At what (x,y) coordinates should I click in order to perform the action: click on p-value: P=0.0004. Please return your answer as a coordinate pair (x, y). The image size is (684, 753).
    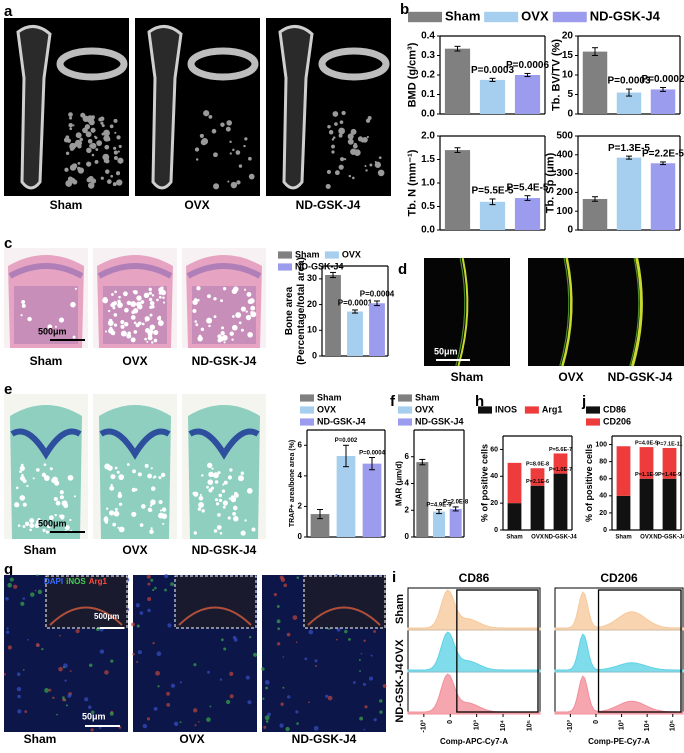
    Looking at the image, I should click on (377, 294).